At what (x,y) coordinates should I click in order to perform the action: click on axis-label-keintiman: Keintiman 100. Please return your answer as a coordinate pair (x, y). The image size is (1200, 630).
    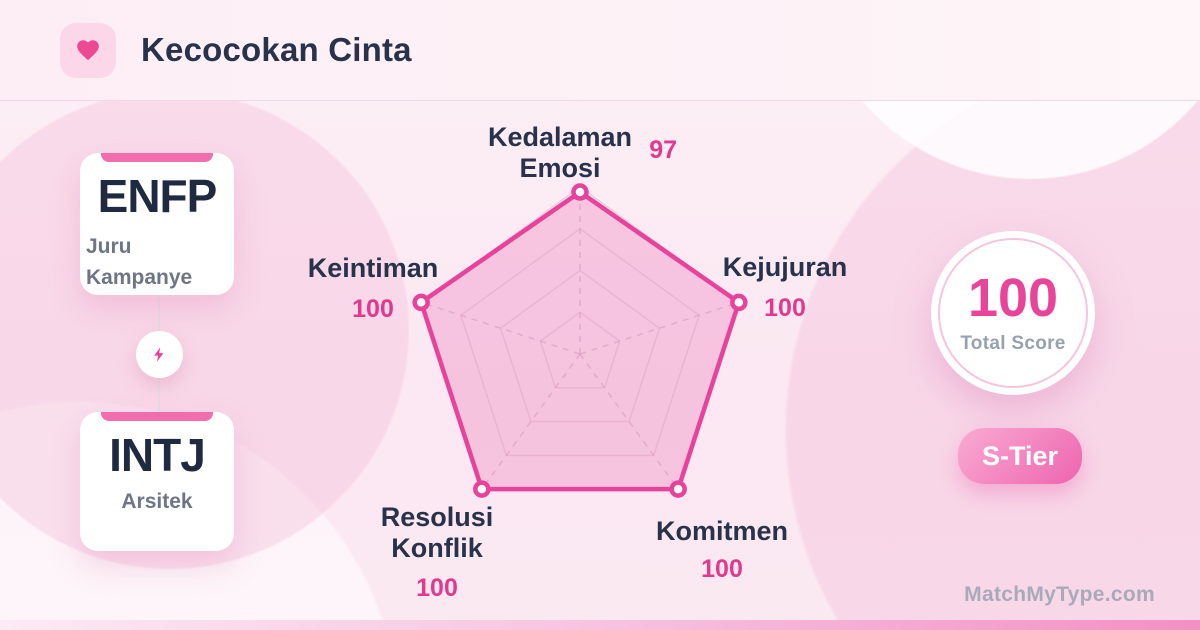
    Looking at the image, I should click on (373, 287).